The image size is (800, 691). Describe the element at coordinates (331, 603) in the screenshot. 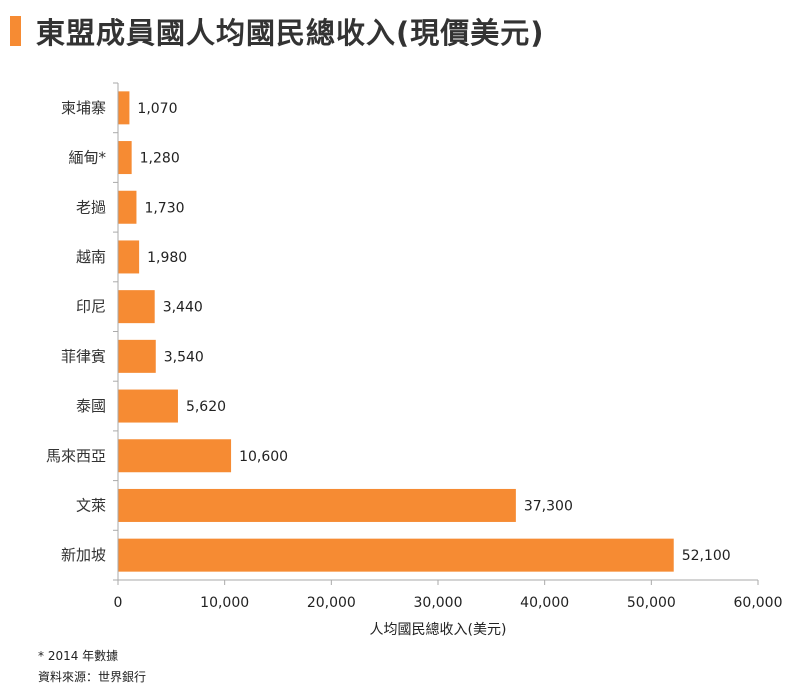

I see `x-tick-label-2: 20,000` at that location.